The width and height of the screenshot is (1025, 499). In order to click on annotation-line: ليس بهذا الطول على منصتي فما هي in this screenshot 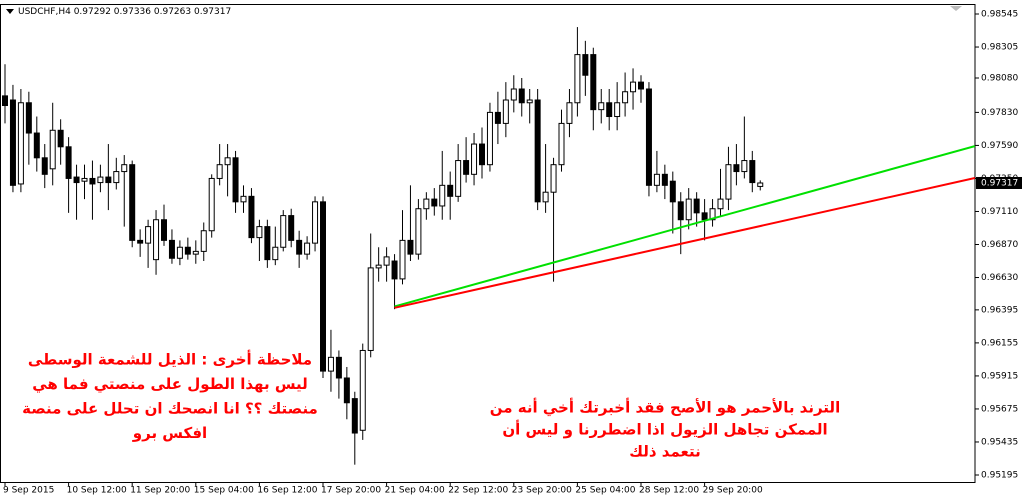, I will do `click(170, 384)`.